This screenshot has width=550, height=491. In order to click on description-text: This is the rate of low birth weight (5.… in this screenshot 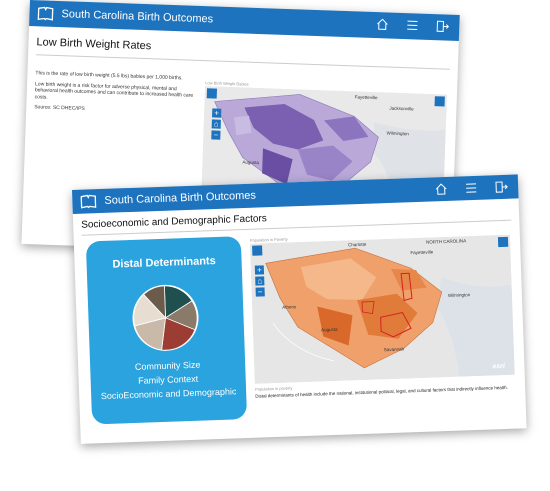, I will do `click(117, 95)`.